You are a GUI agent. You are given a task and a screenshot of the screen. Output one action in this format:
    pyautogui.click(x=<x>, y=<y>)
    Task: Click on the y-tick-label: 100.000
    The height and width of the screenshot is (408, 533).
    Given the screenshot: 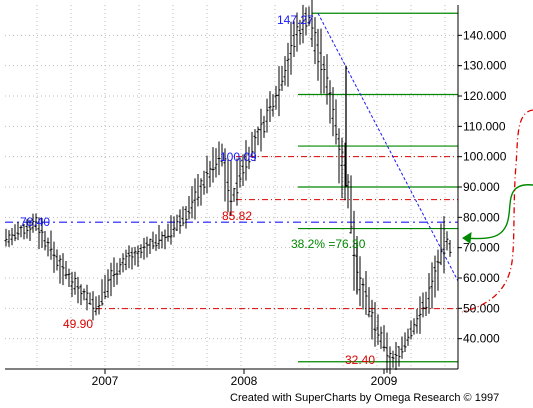 What is the action you would take?
    pyautogui.click(x=485, y=157)
    